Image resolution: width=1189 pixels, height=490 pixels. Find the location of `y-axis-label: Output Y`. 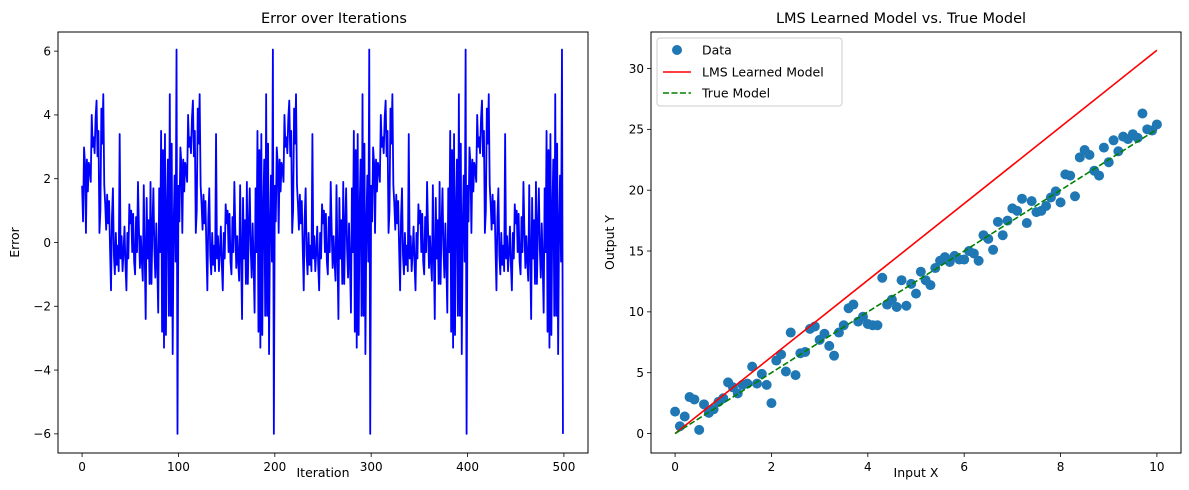

y-axis-label: Output Y is located at coordinates (609, 242).